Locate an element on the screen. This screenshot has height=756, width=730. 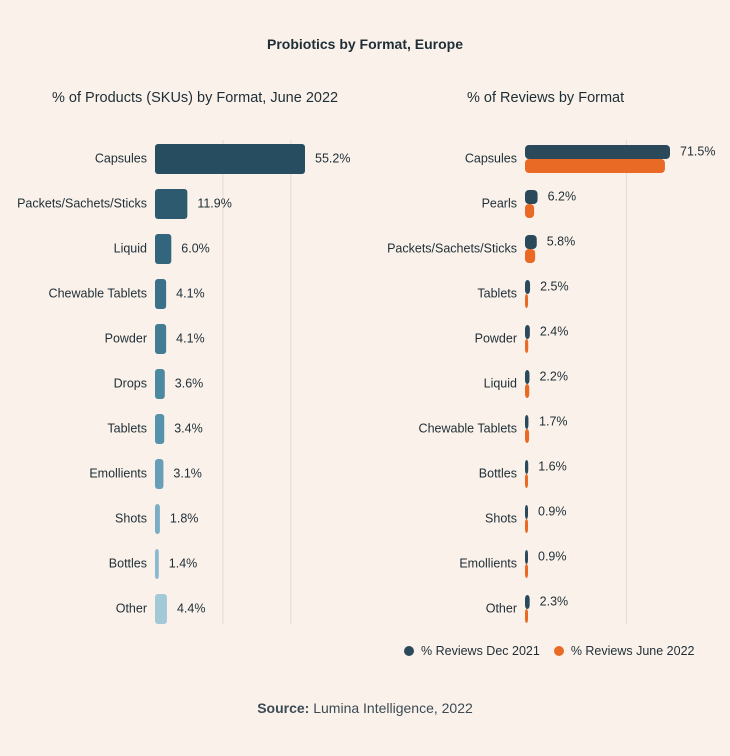
right-value-label-pearls: 6.2% is located at coordinates (562, 196).